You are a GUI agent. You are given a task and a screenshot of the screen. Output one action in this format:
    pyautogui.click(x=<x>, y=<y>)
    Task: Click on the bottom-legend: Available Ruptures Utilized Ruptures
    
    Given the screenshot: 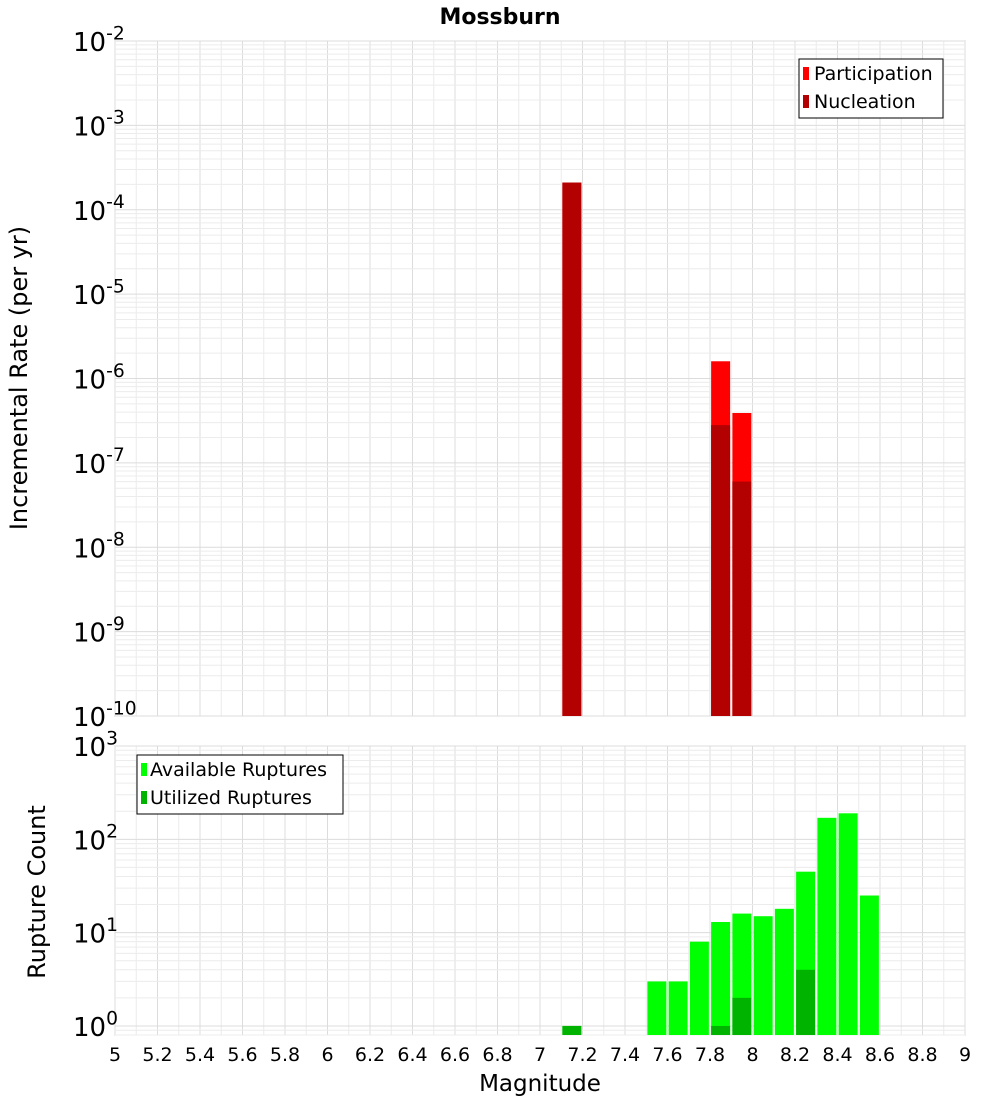 What is the action you would take?
    pyautogui.click(x=240, y=784)
    